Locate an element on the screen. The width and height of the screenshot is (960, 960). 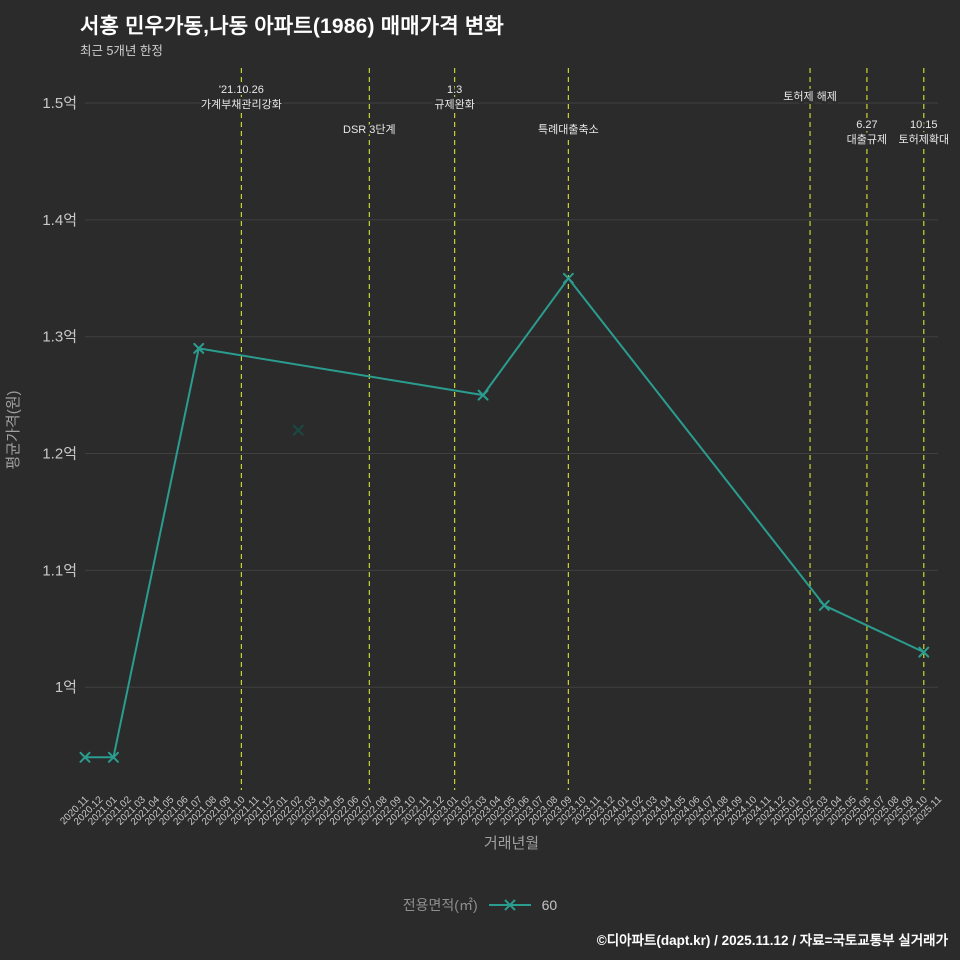
x-axis-title: 거래년월 is located at coordinates (511, 843).